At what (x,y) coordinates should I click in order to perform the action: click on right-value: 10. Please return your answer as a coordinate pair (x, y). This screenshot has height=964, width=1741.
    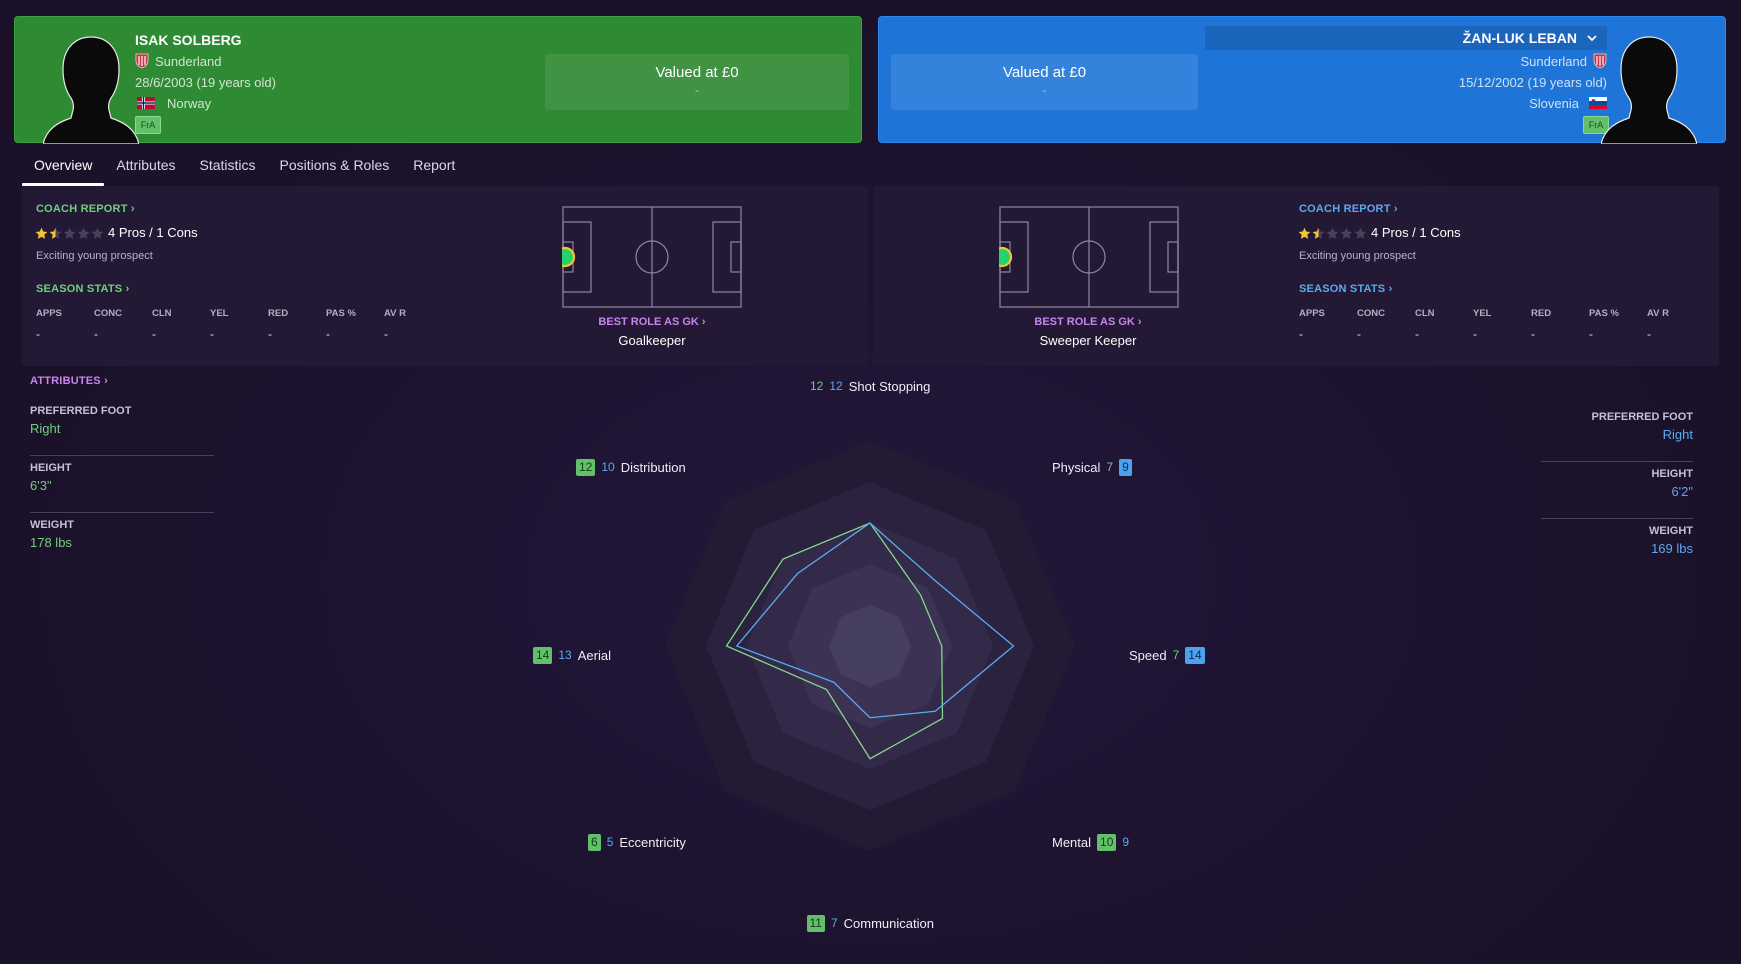
    Looking at the image, I should click on (608, 467).